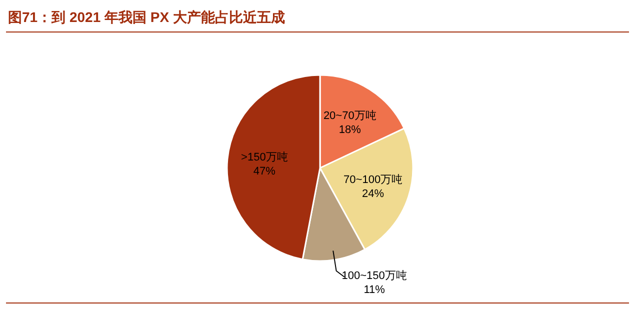  I want to click on data-label: 47%, so click(264, 172).